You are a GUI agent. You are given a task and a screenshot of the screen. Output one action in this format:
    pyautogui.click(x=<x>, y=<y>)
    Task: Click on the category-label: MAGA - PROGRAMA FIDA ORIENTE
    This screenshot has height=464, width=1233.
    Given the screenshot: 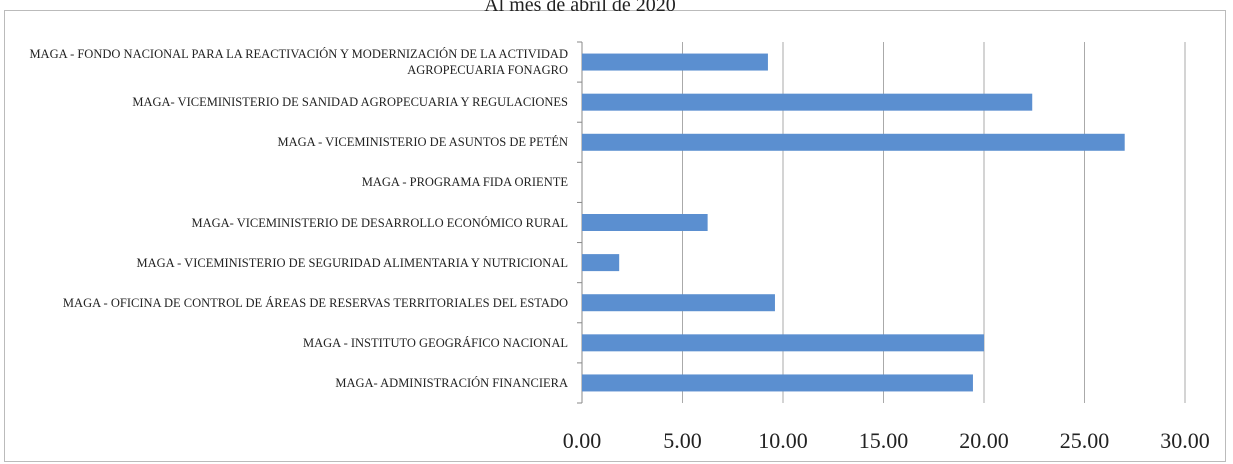 What is the action you would take?
    pyautogui.click(x=464, y=182)
    